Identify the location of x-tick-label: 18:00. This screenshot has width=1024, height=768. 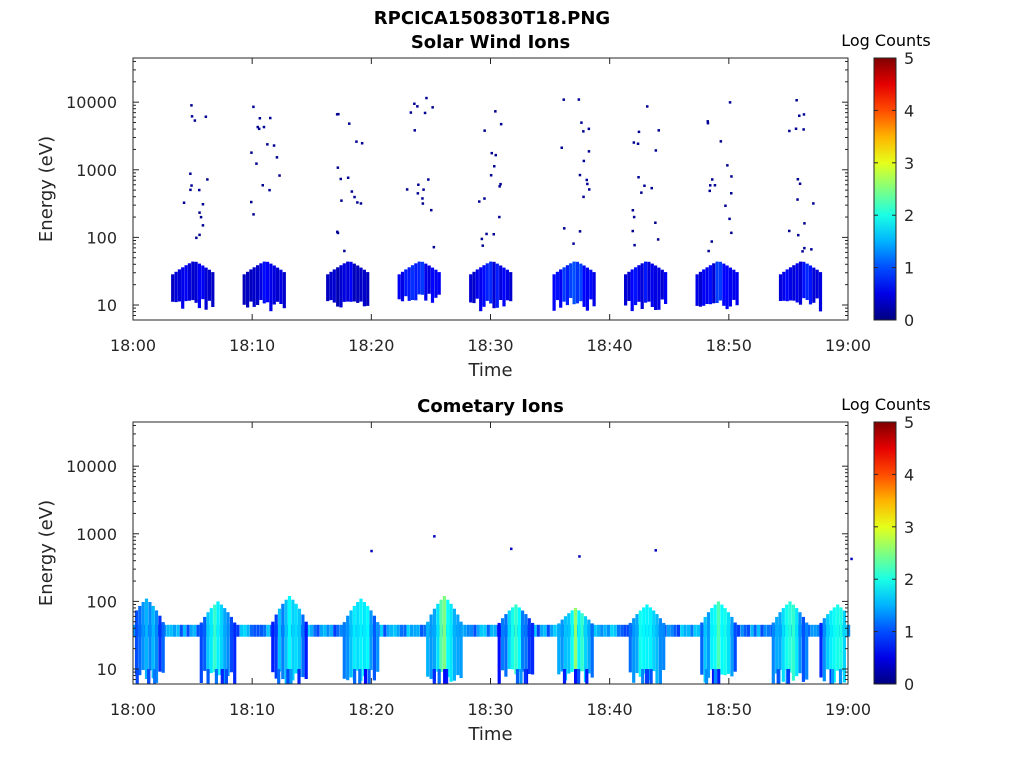
(133, 709).